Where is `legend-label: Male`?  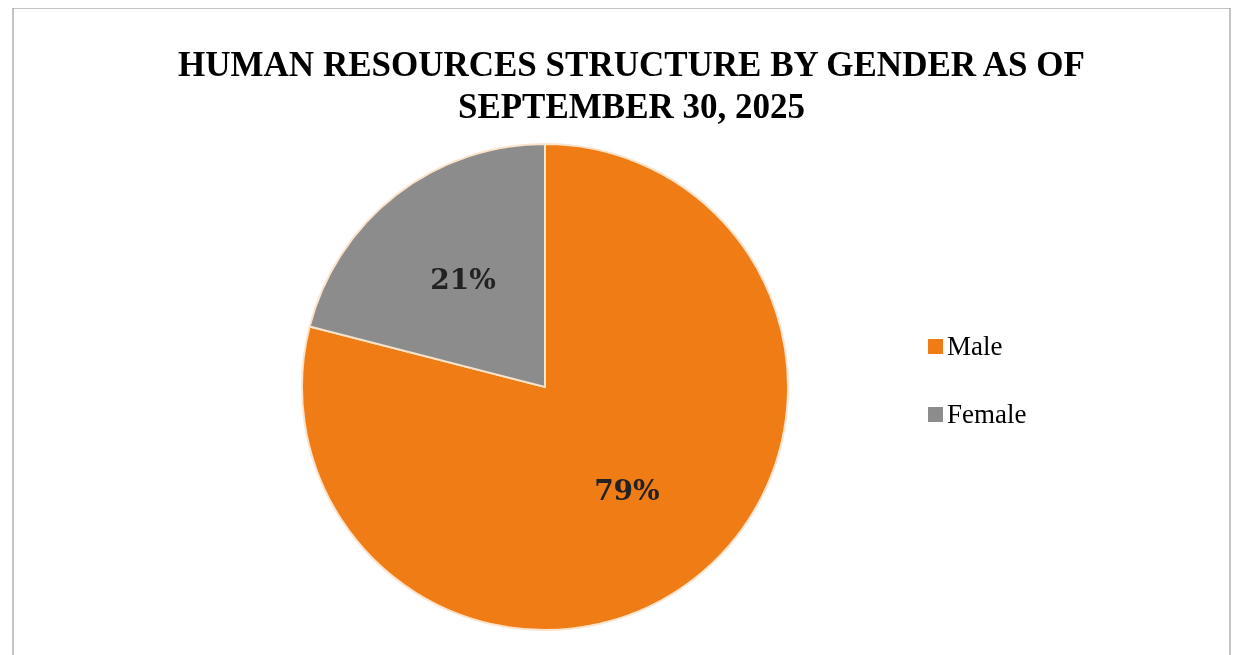
legend-label: Male is located at coordinates (975, 346).